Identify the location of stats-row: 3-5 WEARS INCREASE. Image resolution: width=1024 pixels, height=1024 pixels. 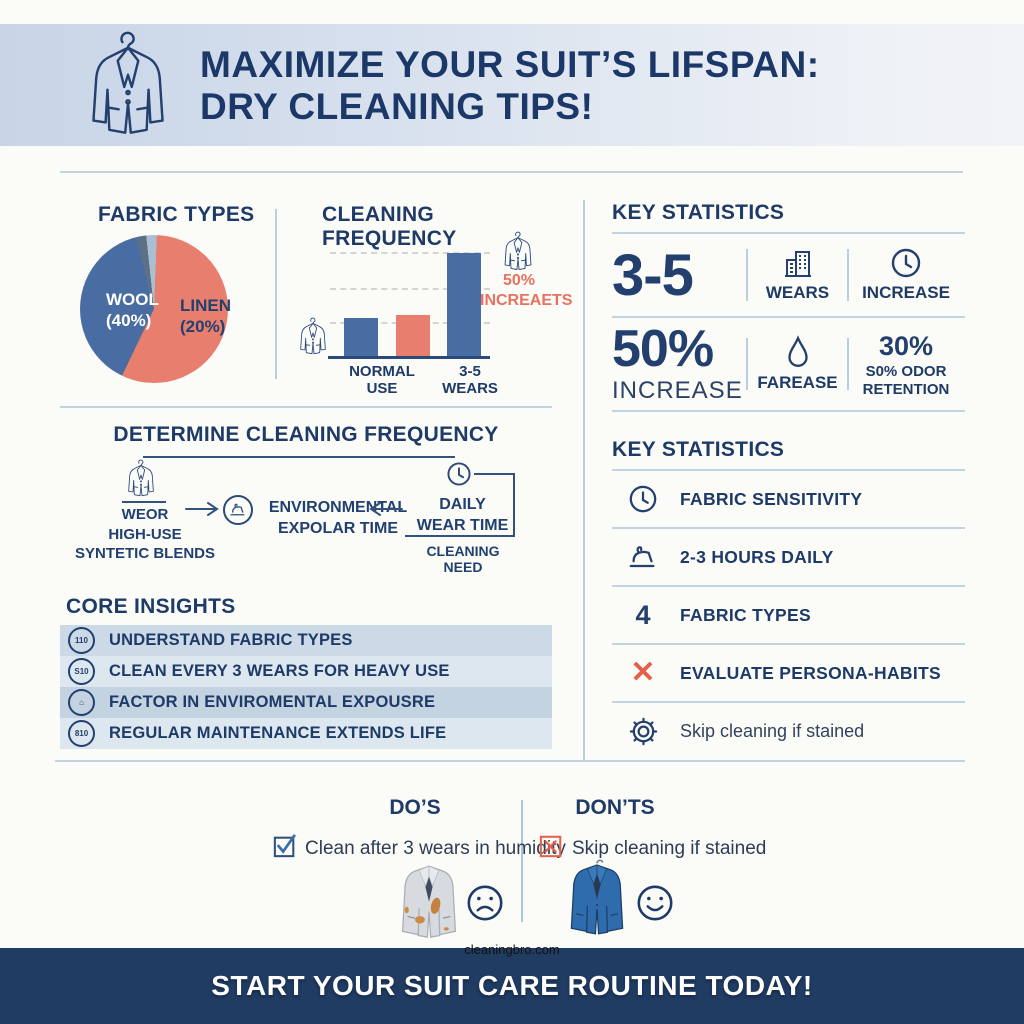
(788, 275).